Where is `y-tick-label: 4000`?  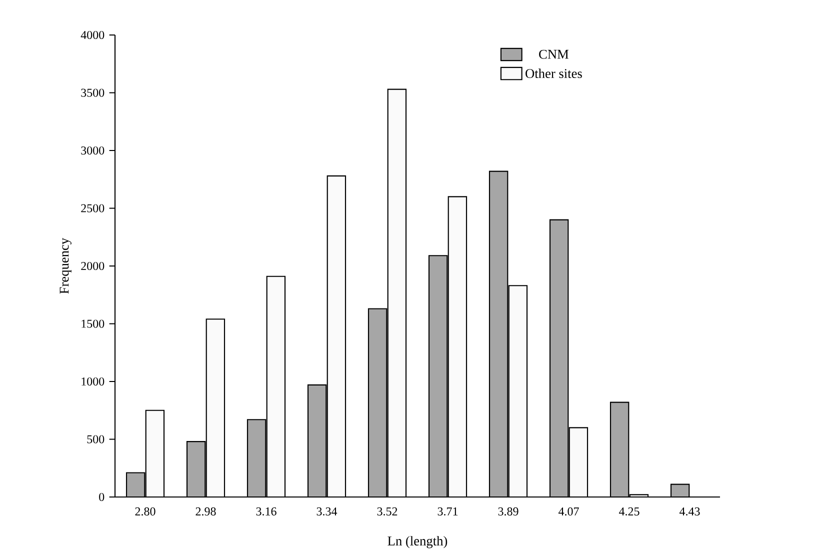
y-tick-label: 4000 is located at coordinates (92, 35).